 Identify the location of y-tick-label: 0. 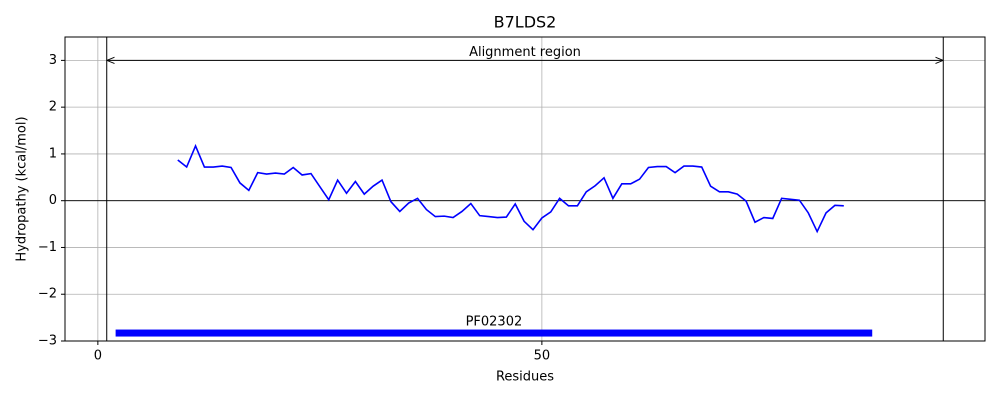
(53, 200).